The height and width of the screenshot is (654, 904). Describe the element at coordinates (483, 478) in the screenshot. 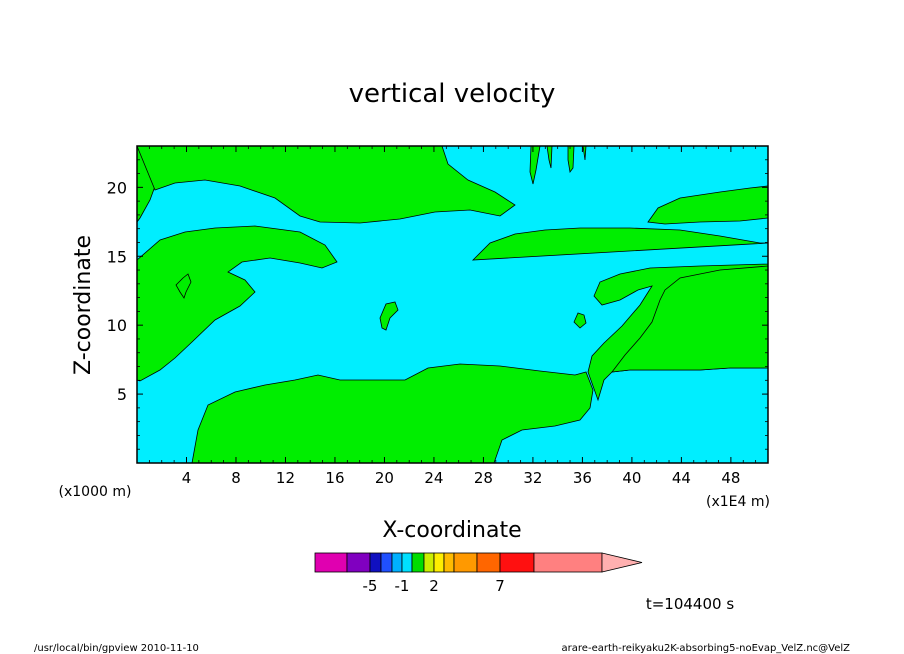

I see `x-tick-label: 28` at that location.